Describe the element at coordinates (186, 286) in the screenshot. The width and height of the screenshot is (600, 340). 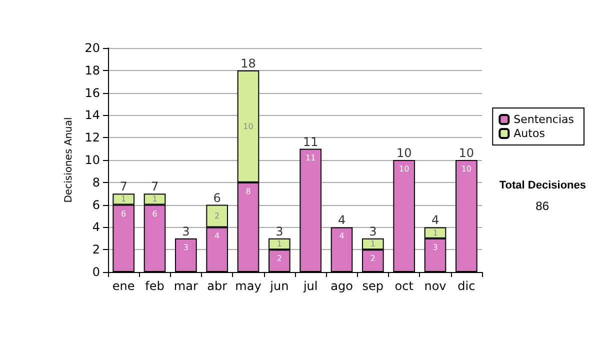
I see `x-tick-label: mar` at that location.